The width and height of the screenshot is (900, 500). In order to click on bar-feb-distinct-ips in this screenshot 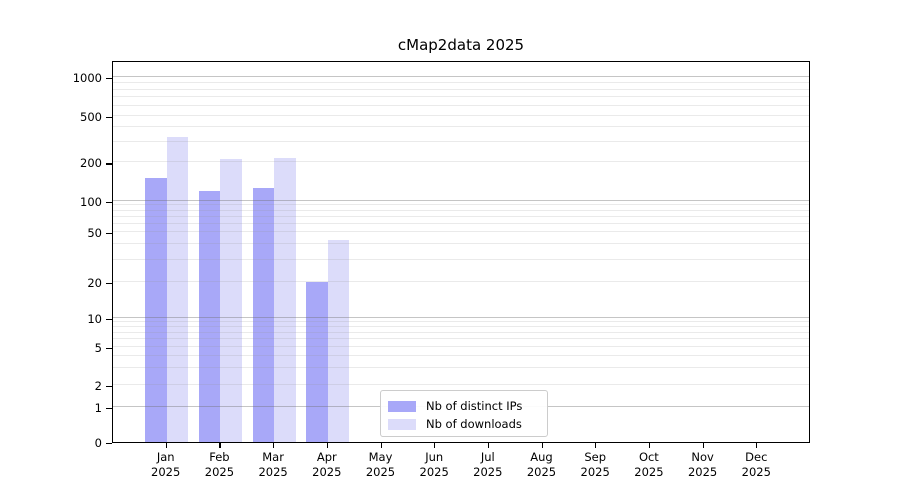, I will do `click(209, 316)`.